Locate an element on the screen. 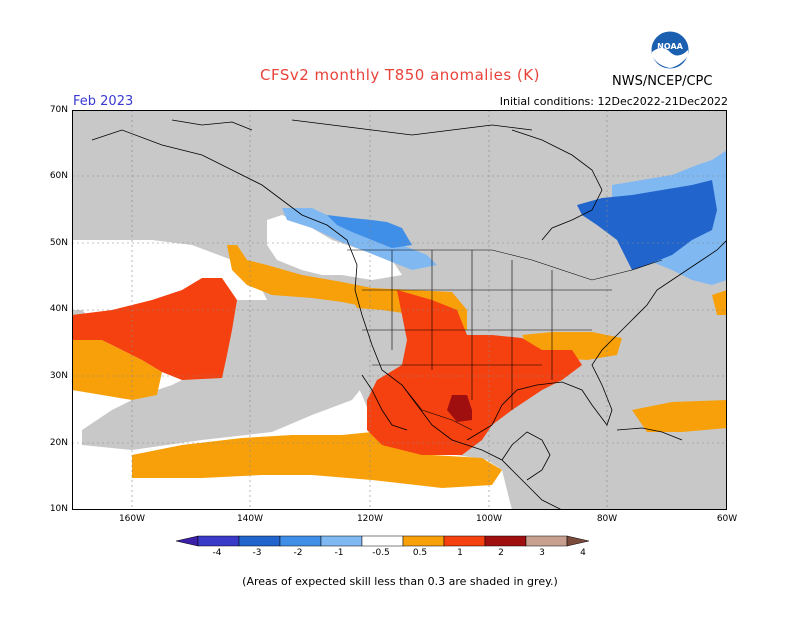  anomaly-red-pacific is located at coordinates (154, 329).